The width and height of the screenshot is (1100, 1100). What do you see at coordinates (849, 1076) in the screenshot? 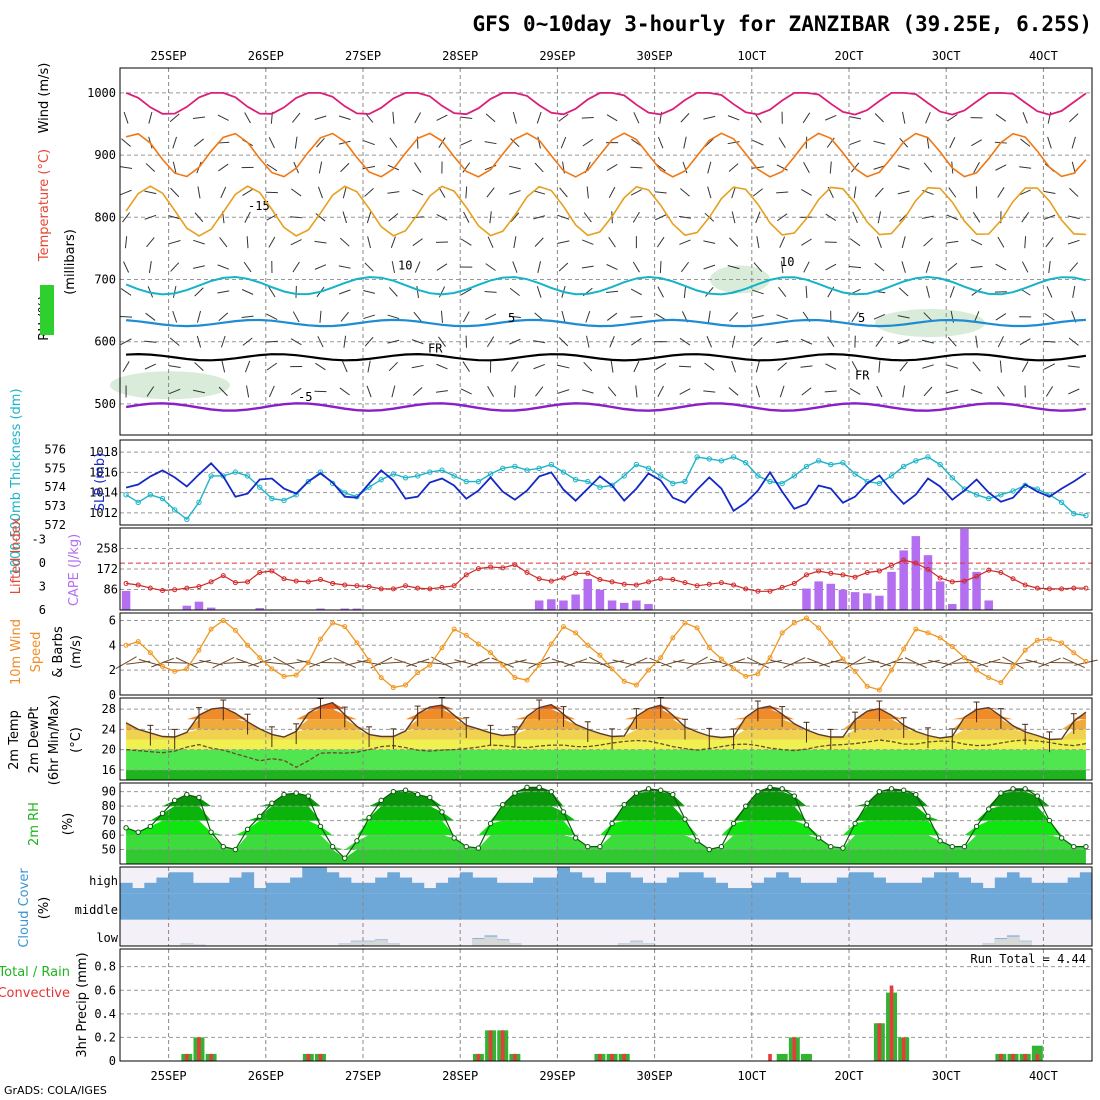
I see `date-label-bottom: 2OCT` at bounding box center [849, 1076].